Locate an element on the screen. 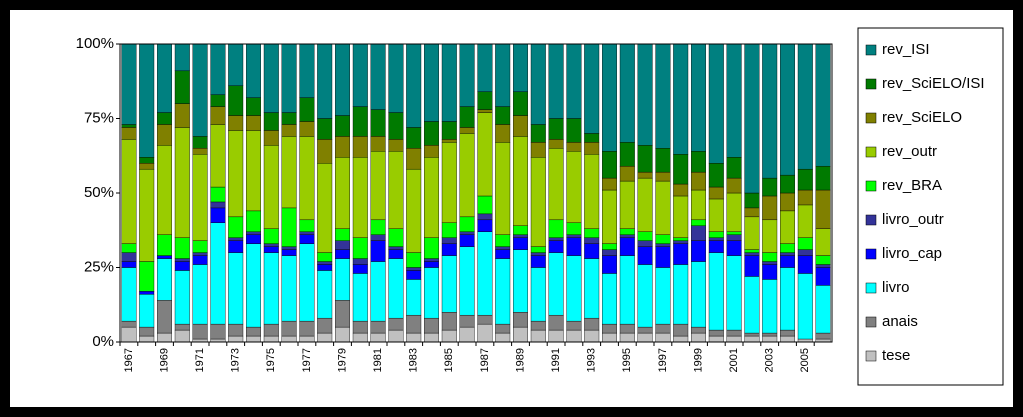 The height and width of the screenshot is (417, 1023). legend-label: livro_cap is located at coordinates (912, 253).